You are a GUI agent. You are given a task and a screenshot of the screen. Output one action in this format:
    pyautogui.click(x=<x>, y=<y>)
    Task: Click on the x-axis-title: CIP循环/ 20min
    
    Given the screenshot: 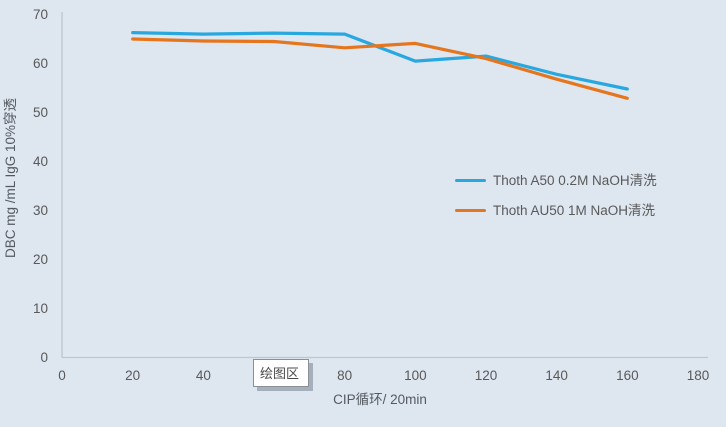 What is the action you would take?
    pyautogui.click(x=380, y=399)
    